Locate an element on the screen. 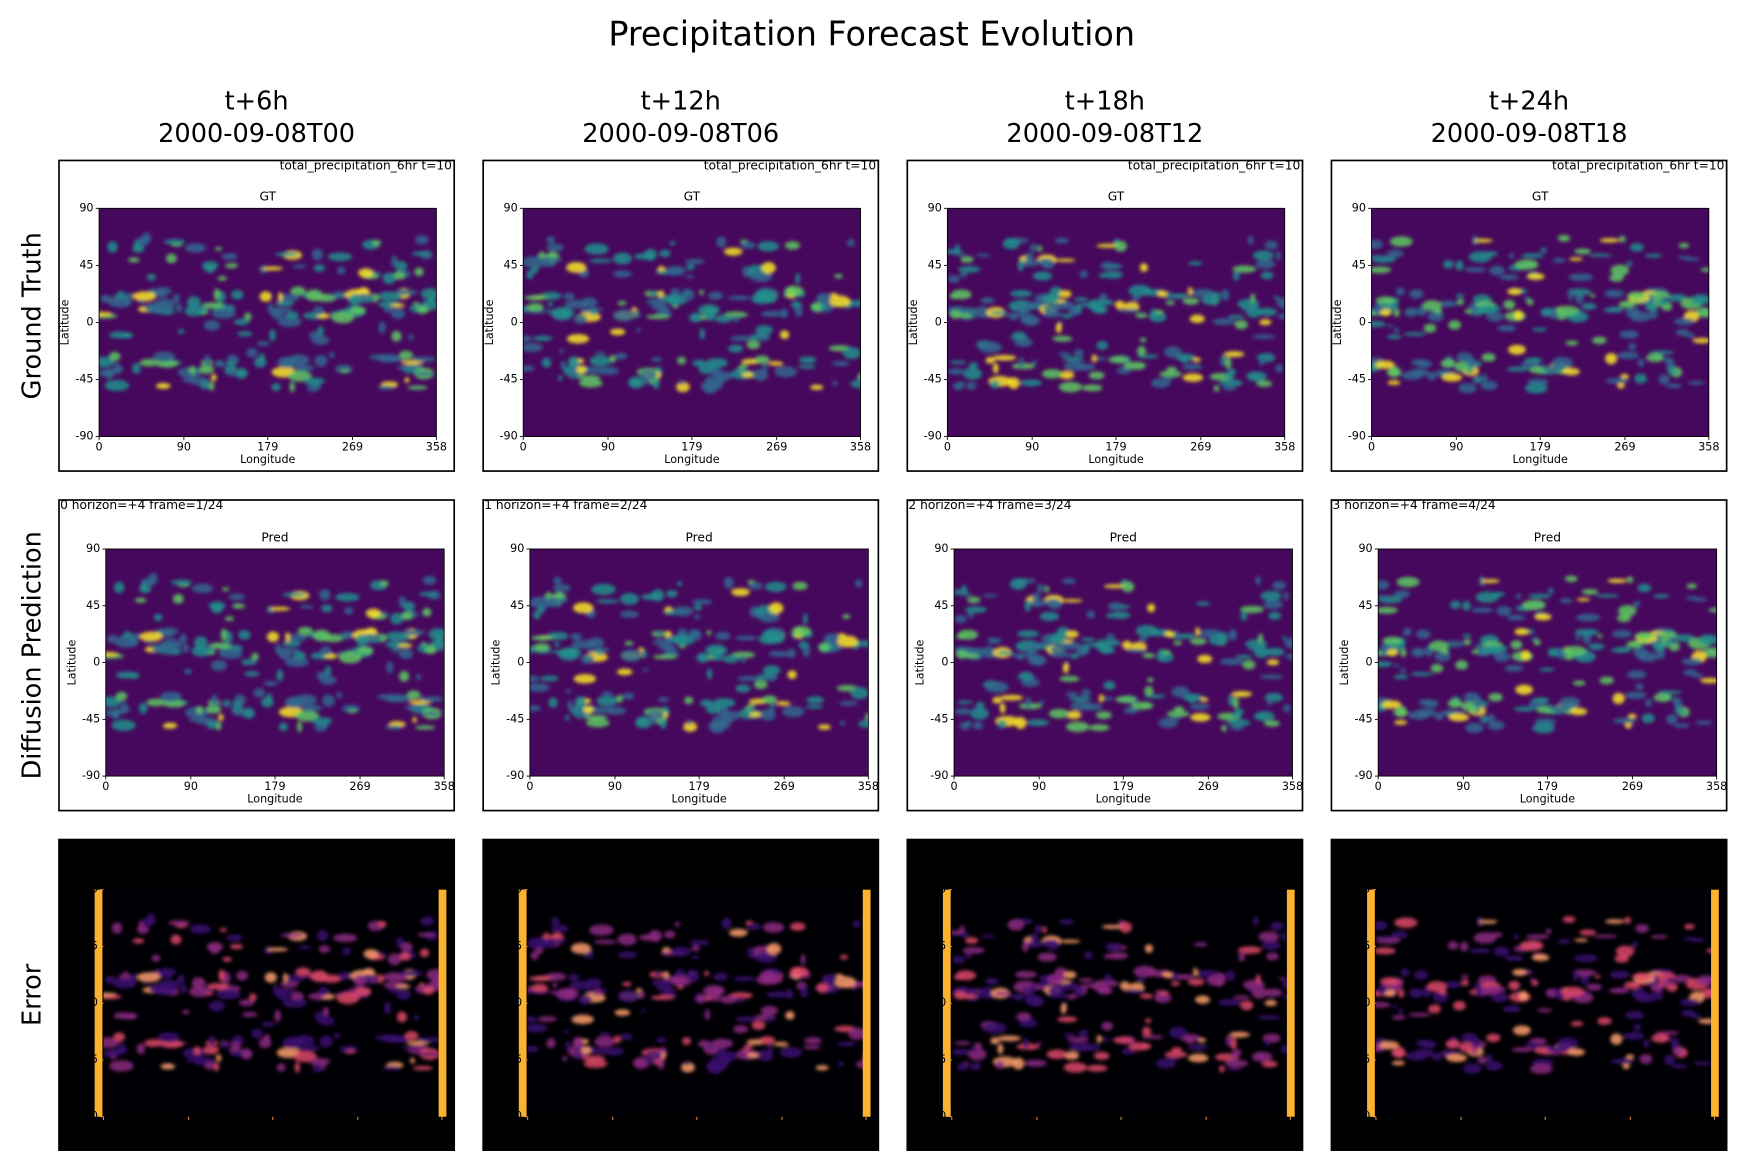  map-field is located at coordinates (699, 655).